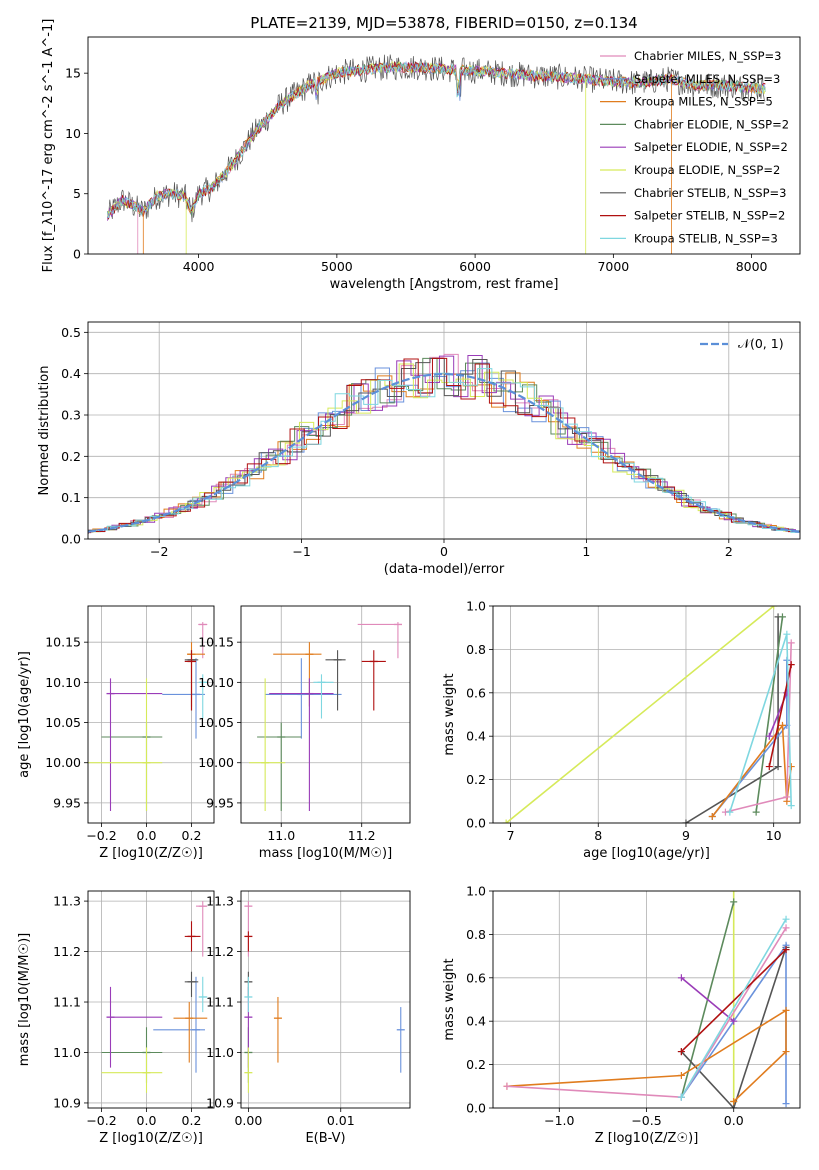 The height and width of the screenshot is (1170, 819). I want to click on legend-label: Salpeter MILES, N_SSP=3, so click(707, 79).